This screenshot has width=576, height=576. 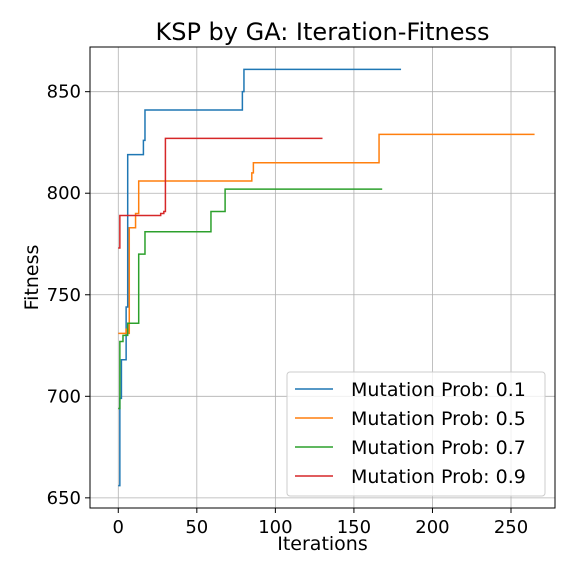 I want to click on x-tick-label: 200, so click(x=432, y=527).